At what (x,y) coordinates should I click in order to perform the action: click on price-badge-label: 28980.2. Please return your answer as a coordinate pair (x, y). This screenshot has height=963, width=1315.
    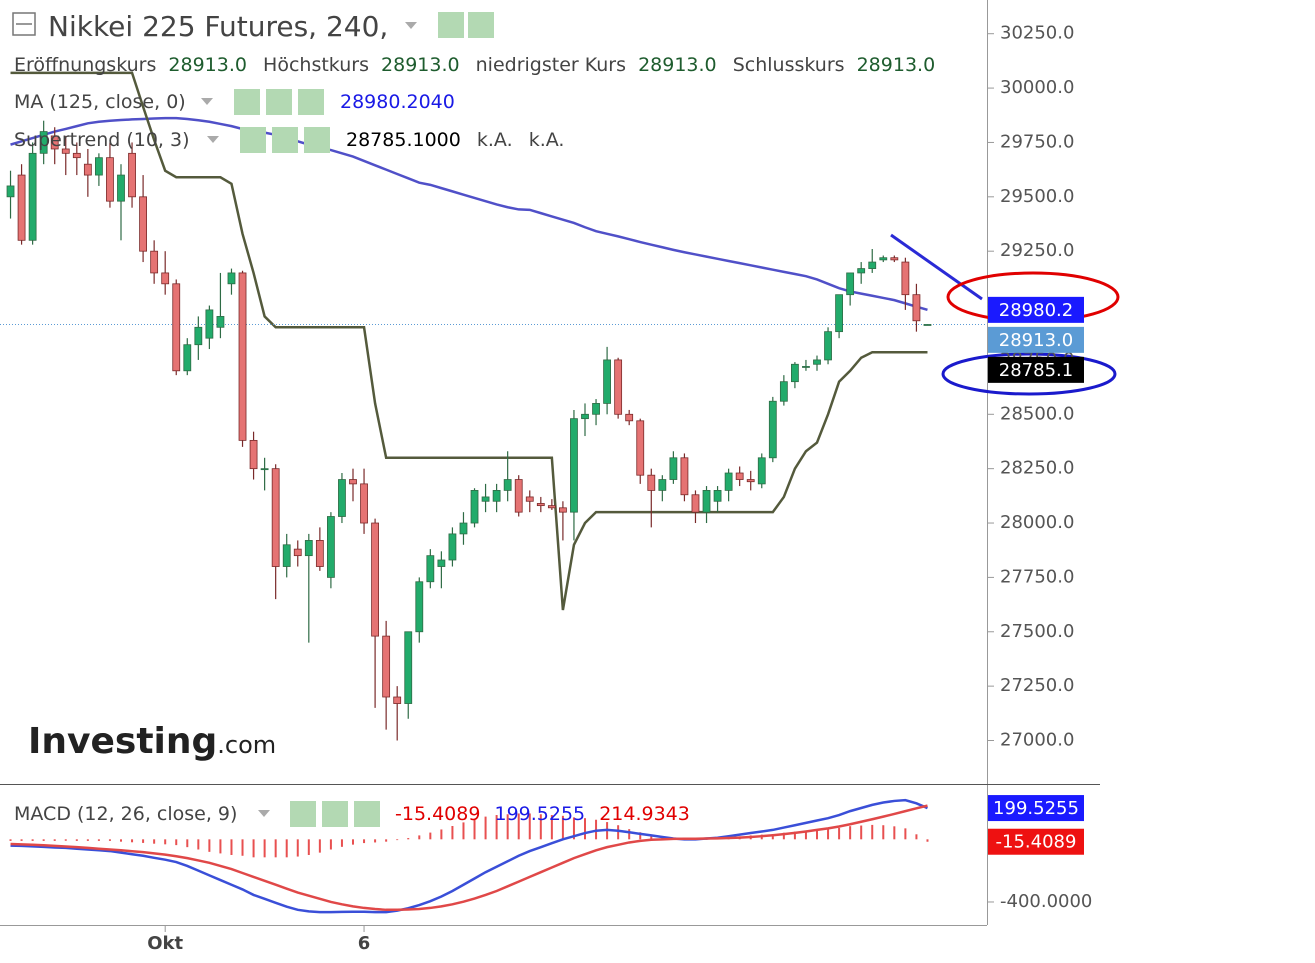
    Looking at the image, I should click on (1036, 310).